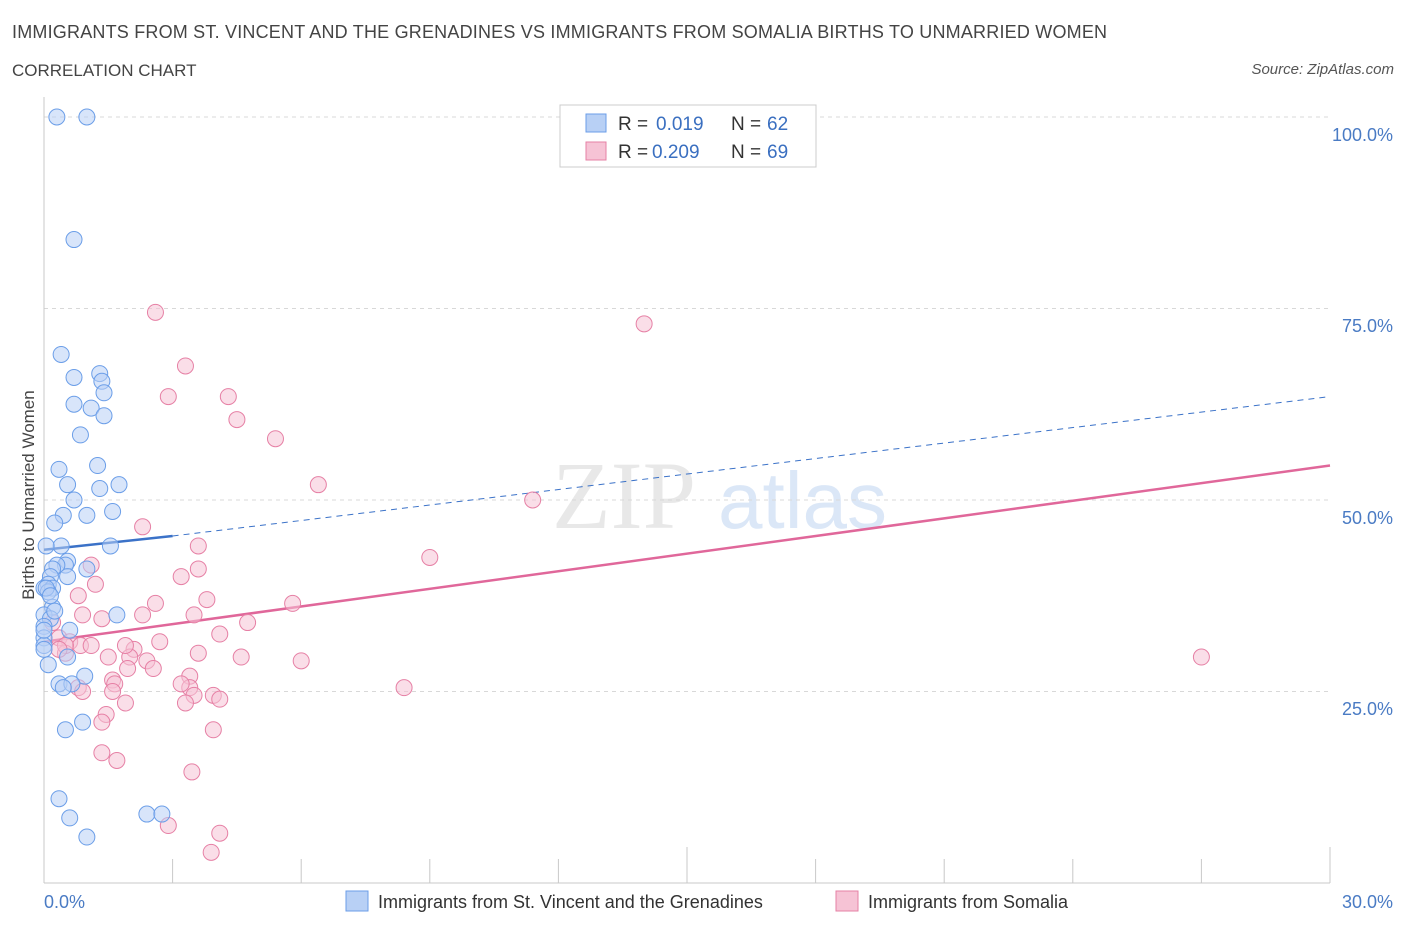 This screenshot has height=930, width=1406. Describe the element at coordinates (680, 124) in the screenshot. I see `stats-r-value-blue: 0.019` at that location.